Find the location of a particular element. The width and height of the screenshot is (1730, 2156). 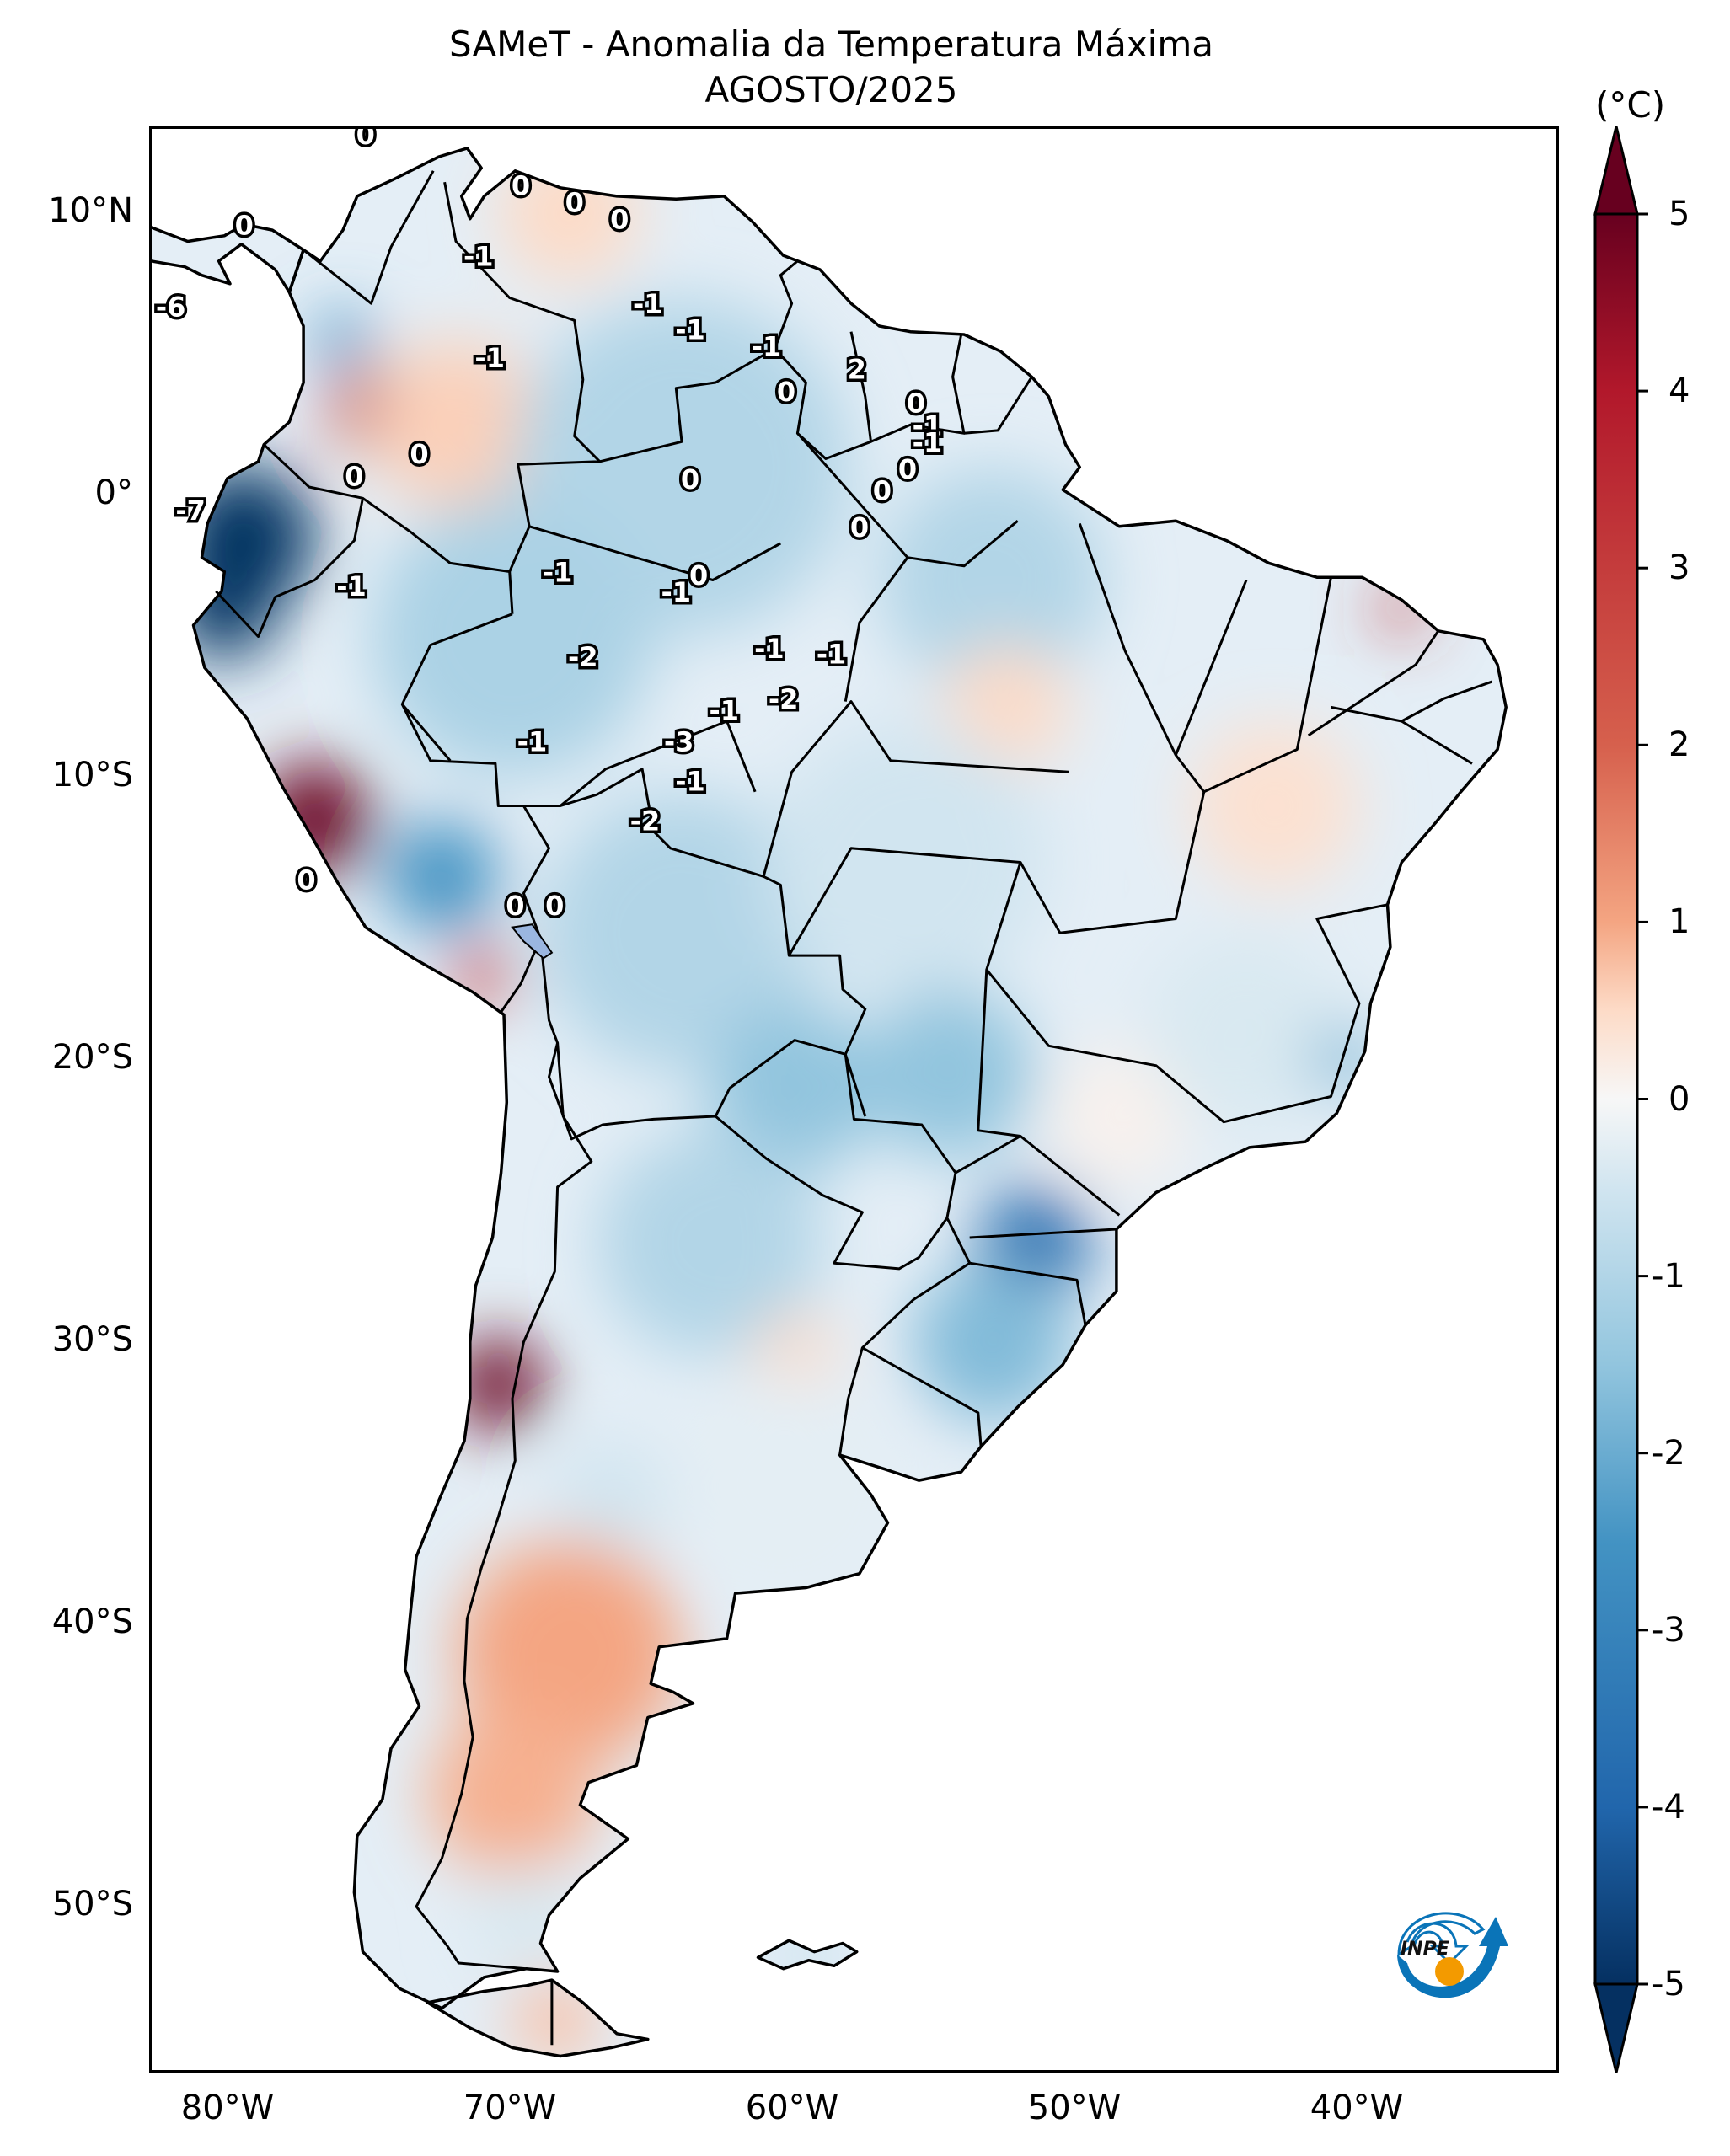

logo-sun-icon is located at coordinates (1449, 1971).